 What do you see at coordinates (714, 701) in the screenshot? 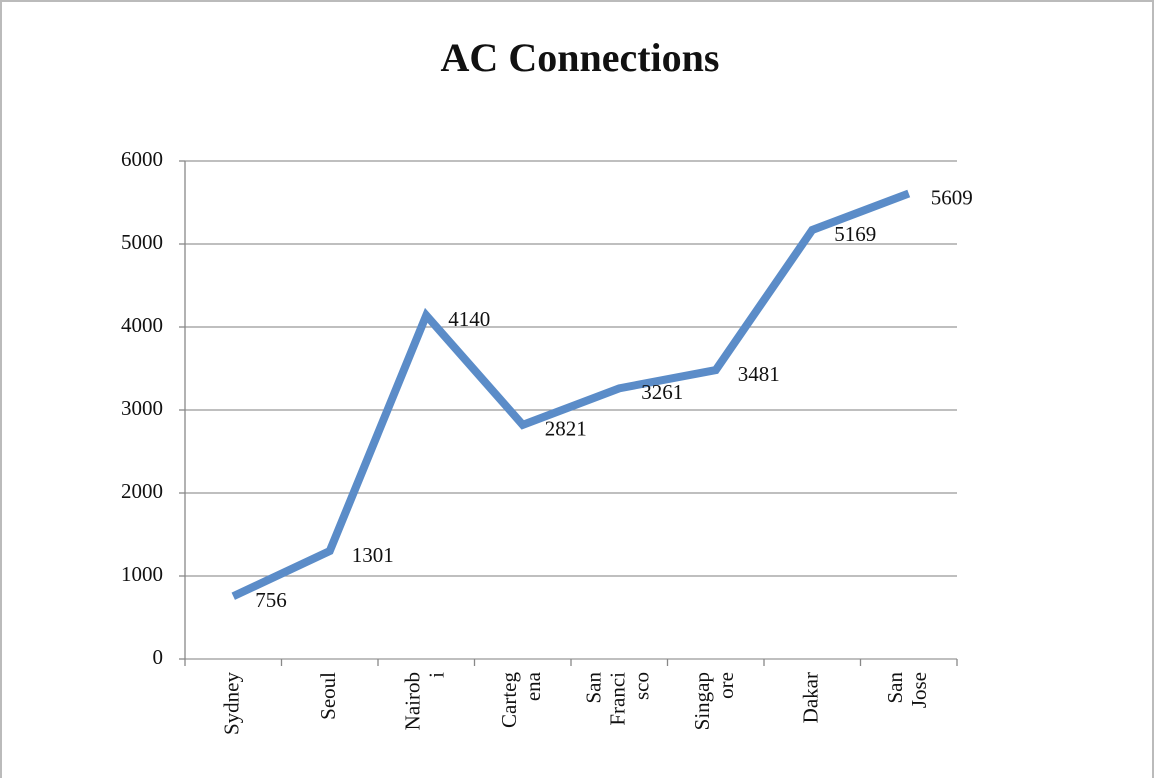
I see `x-tick-label: Singapore` at bounding box center [714, 701].